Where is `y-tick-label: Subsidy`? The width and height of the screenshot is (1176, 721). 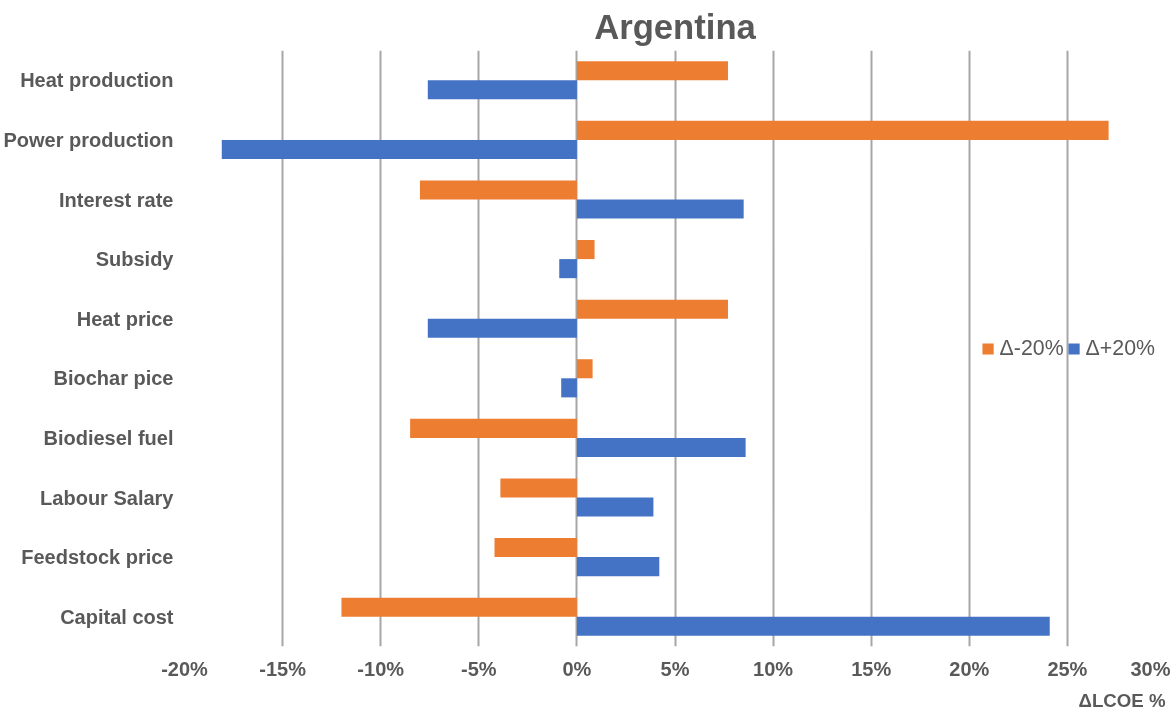
y-tick-label: Subsidy is located at coordinates (135, 259).